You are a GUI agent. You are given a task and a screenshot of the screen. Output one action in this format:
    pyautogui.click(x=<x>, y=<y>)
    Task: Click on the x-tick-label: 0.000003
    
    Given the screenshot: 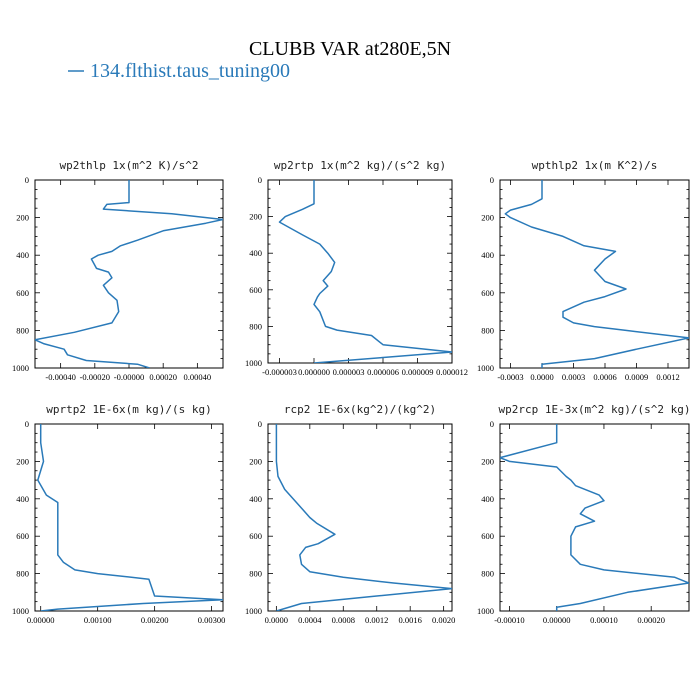 What is the action you would take?
    pyautogui.click(x=349, y=372)
    